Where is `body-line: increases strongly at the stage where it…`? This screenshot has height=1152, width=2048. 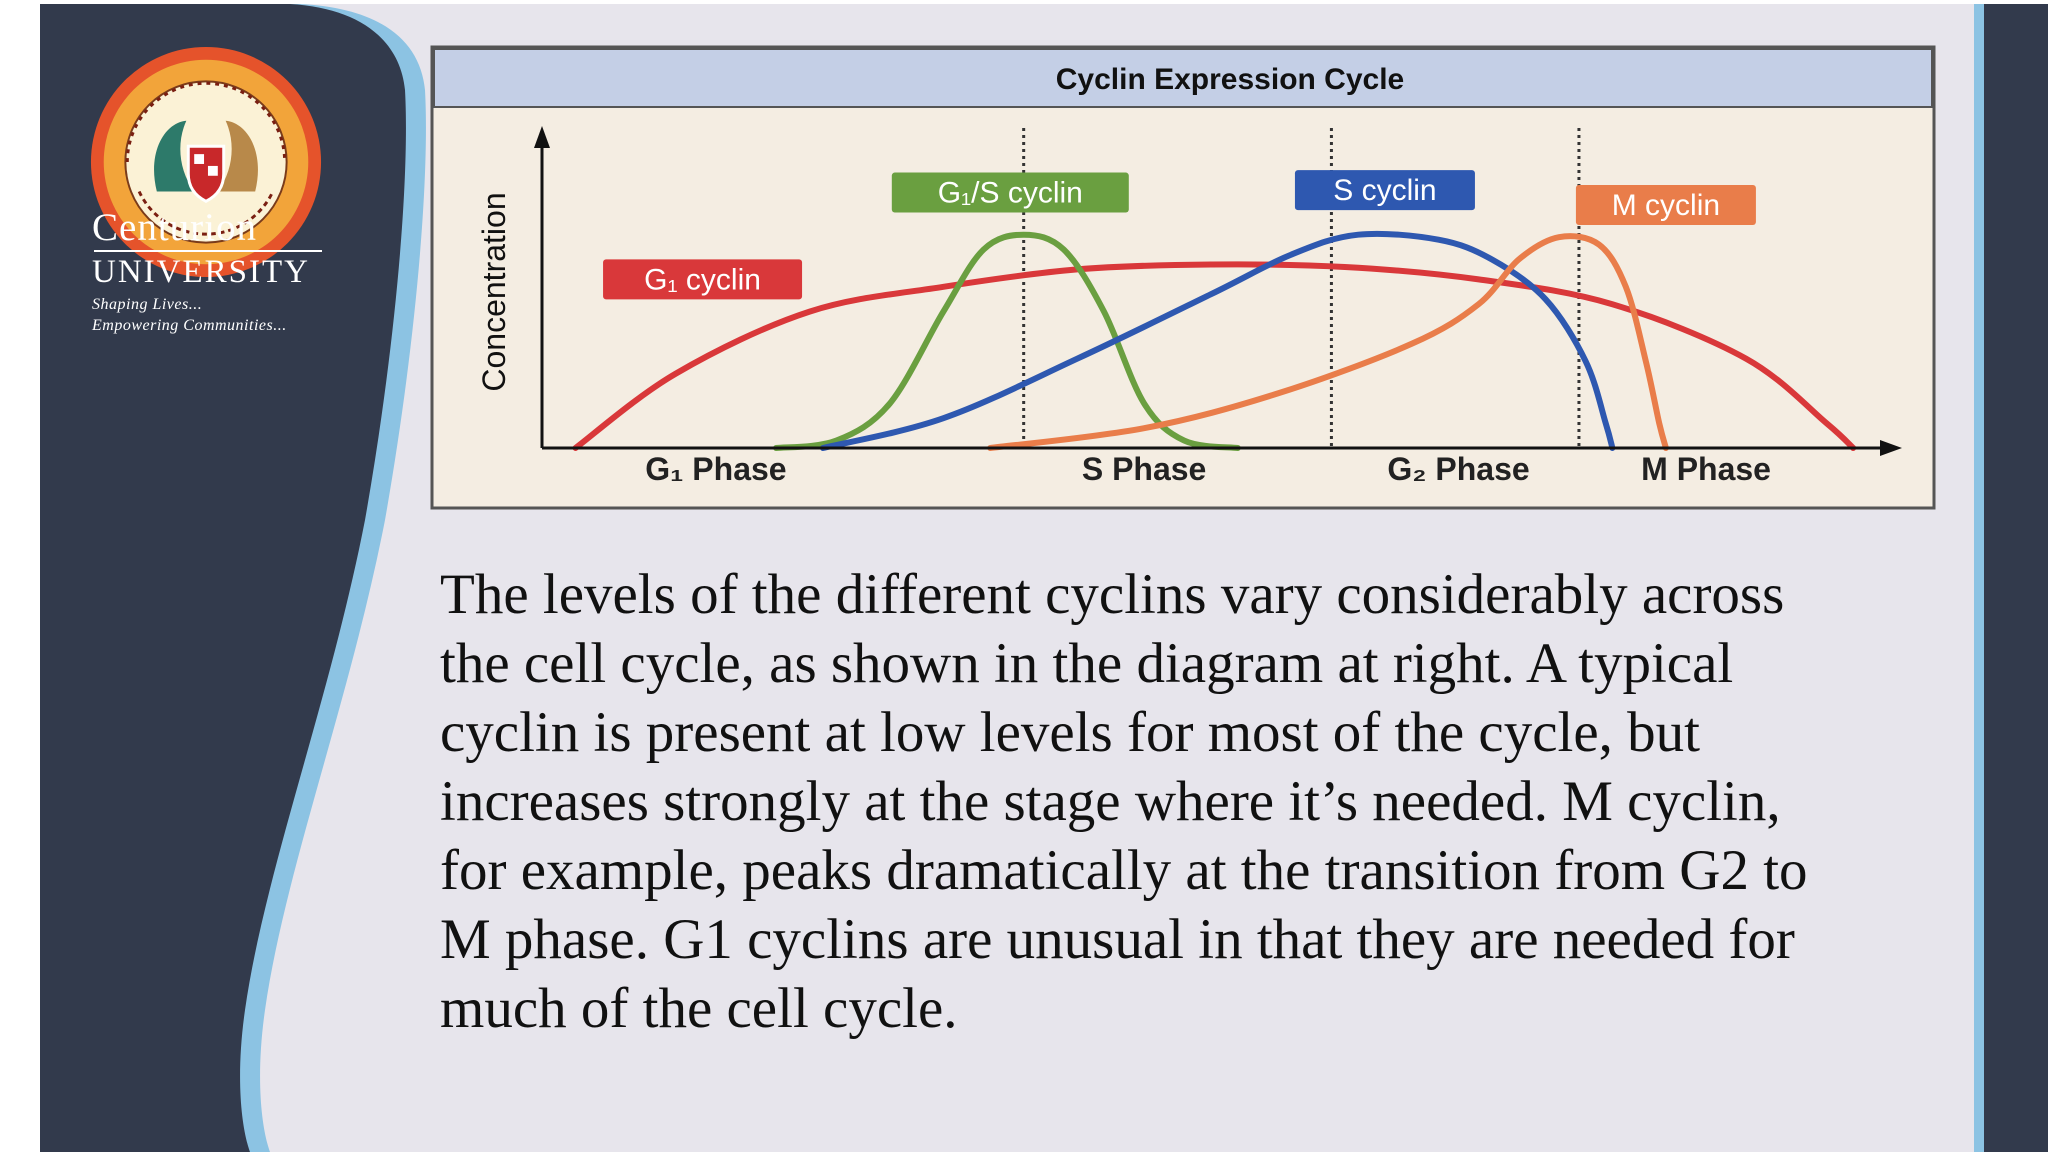 body-line: increases strongly at the stage where it… is located at coordinates (1110, 801).